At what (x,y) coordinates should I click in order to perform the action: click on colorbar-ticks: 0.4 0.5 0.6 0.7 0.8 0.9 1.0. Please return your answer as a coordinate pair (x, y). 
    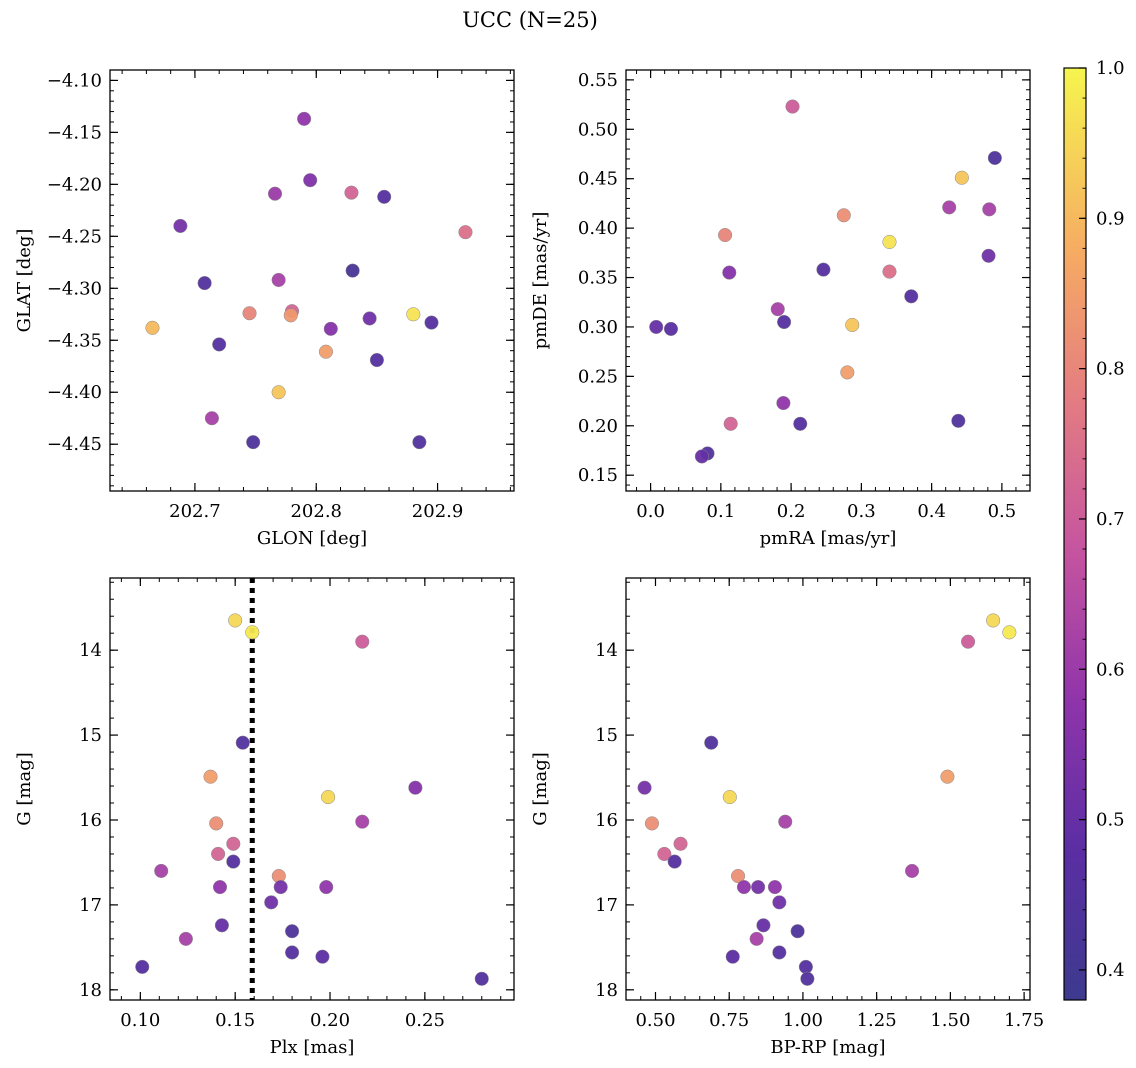
    Looking at the image, I should click on (1102, 519).